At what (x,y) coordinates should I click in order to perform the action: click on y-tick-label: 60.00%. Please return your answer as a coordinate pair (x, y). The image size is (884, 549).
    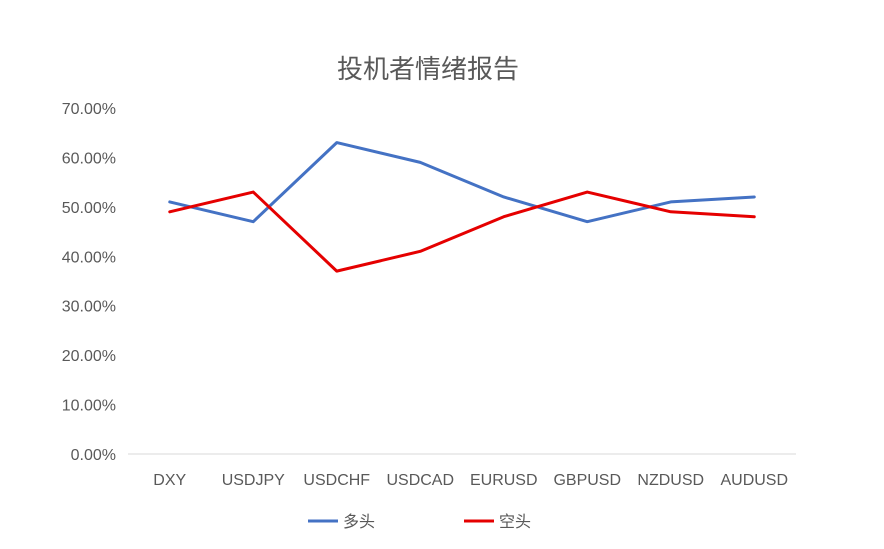
    Looking at the image, I should click on (89, 158).